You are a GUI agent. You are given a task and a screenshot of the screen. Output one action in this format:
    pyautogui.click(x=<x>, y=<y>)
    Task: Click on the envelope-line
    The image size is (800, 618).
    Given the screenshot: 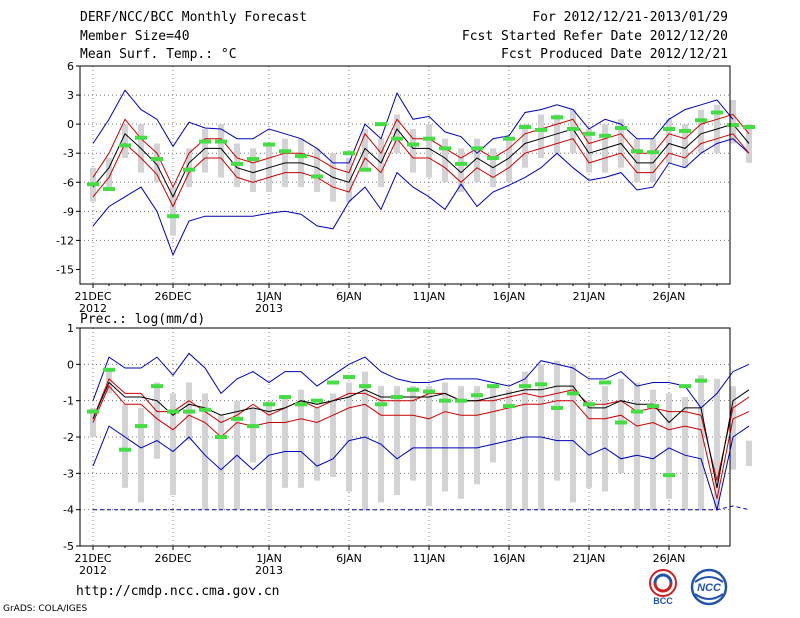 What is the action you would take?
    pyautogui.click(x=421, y=380)
    